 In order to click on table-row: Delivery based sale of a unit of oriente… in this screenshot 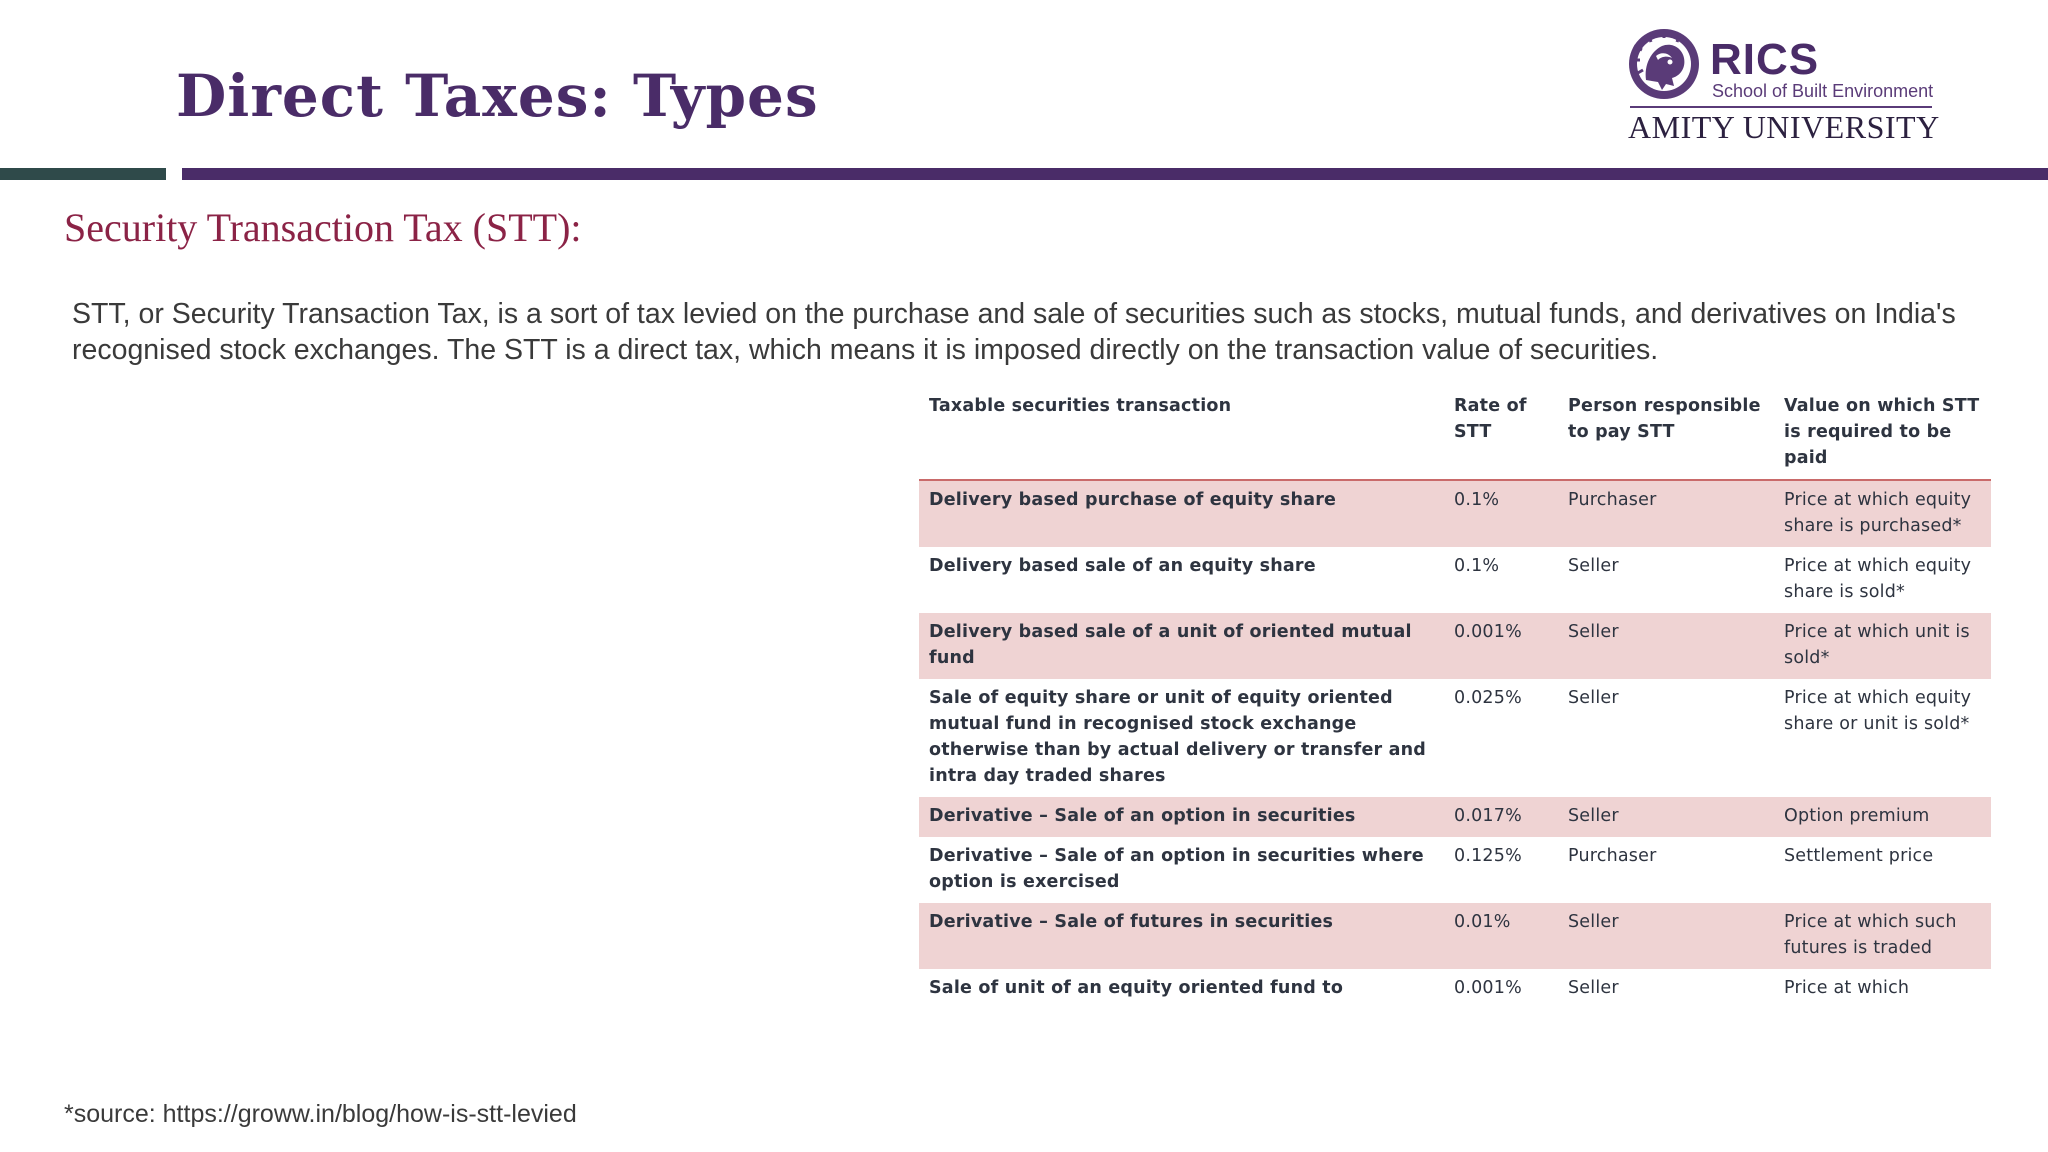, I will do `click(1455, 646)`.